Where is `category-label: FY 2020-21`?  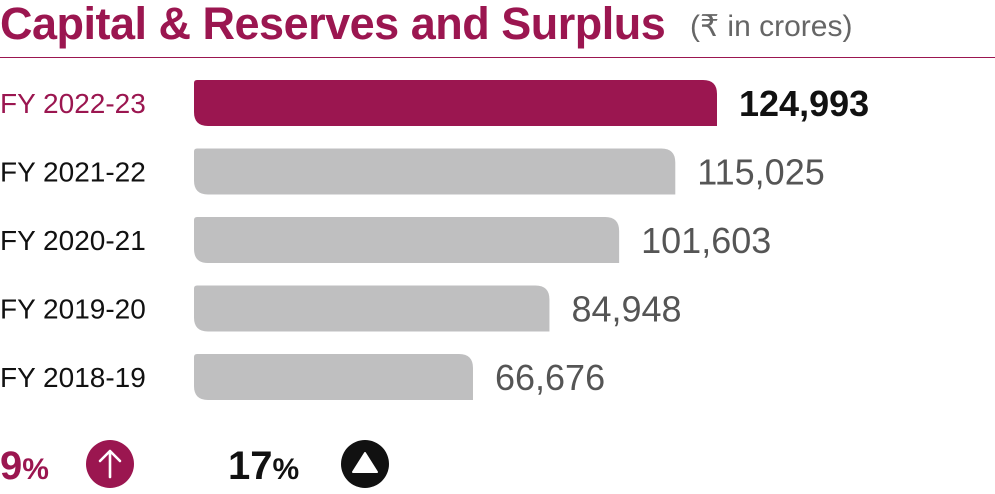
category-label: FY 2020-21 is located at coordinates (73, 240).